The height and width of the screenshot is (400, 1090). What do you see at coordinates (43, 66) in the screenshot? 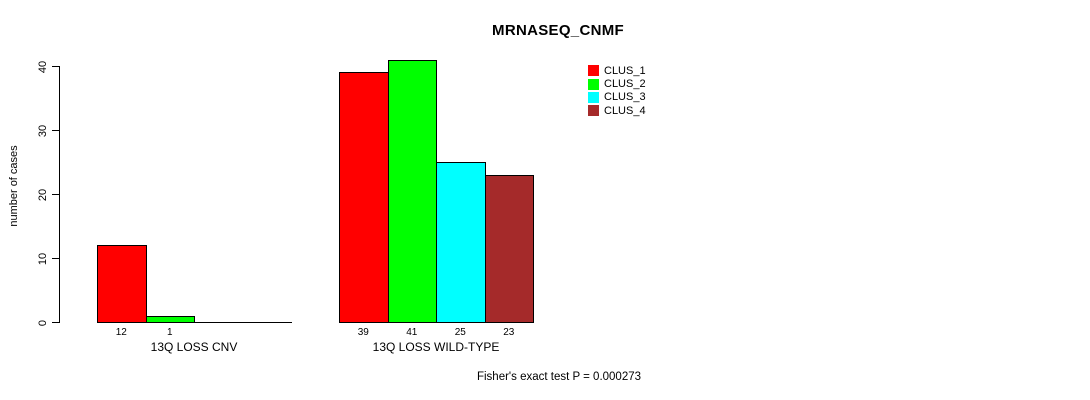
I see `y-tick-label: 40` at bounding box center [43, 66].